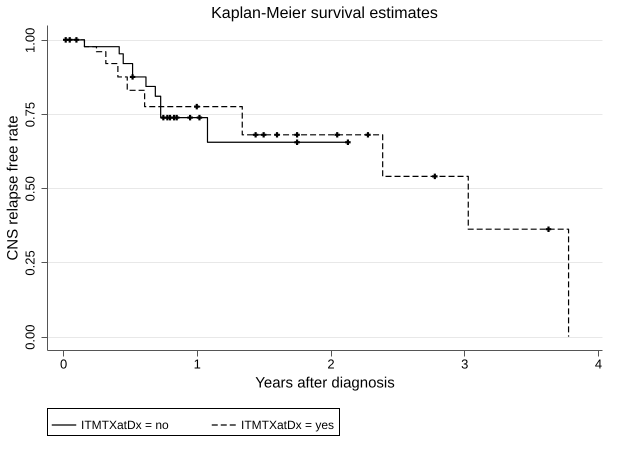  What do you see at coordinates (13, 188) in the screenshot?
I see `y-axis-title: CNS relapse free rate` at bounding box center [13, 188].